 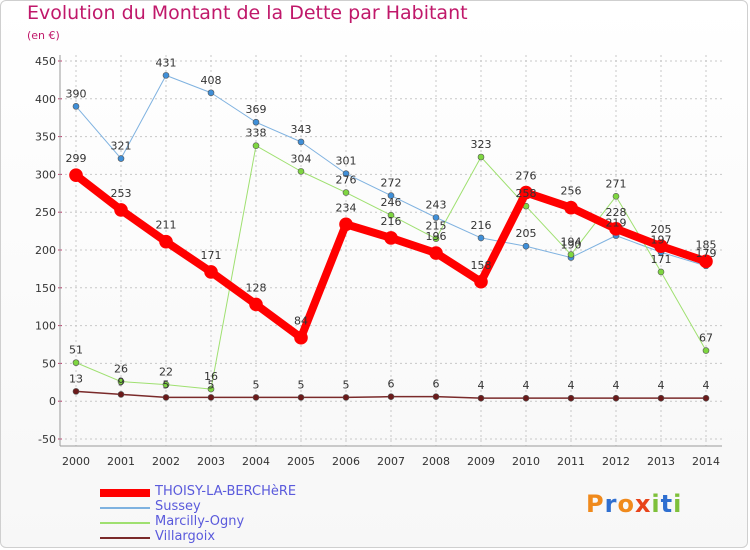 I want to click on logo-letter: r, so click(x=611, y=504).